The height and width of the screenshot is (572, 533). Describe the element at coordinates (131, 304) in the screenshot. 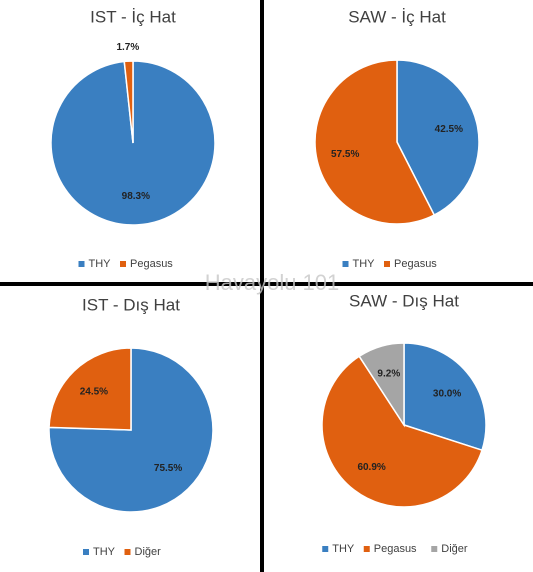

I see `chart-title: IST - Dış Hat` at that location.